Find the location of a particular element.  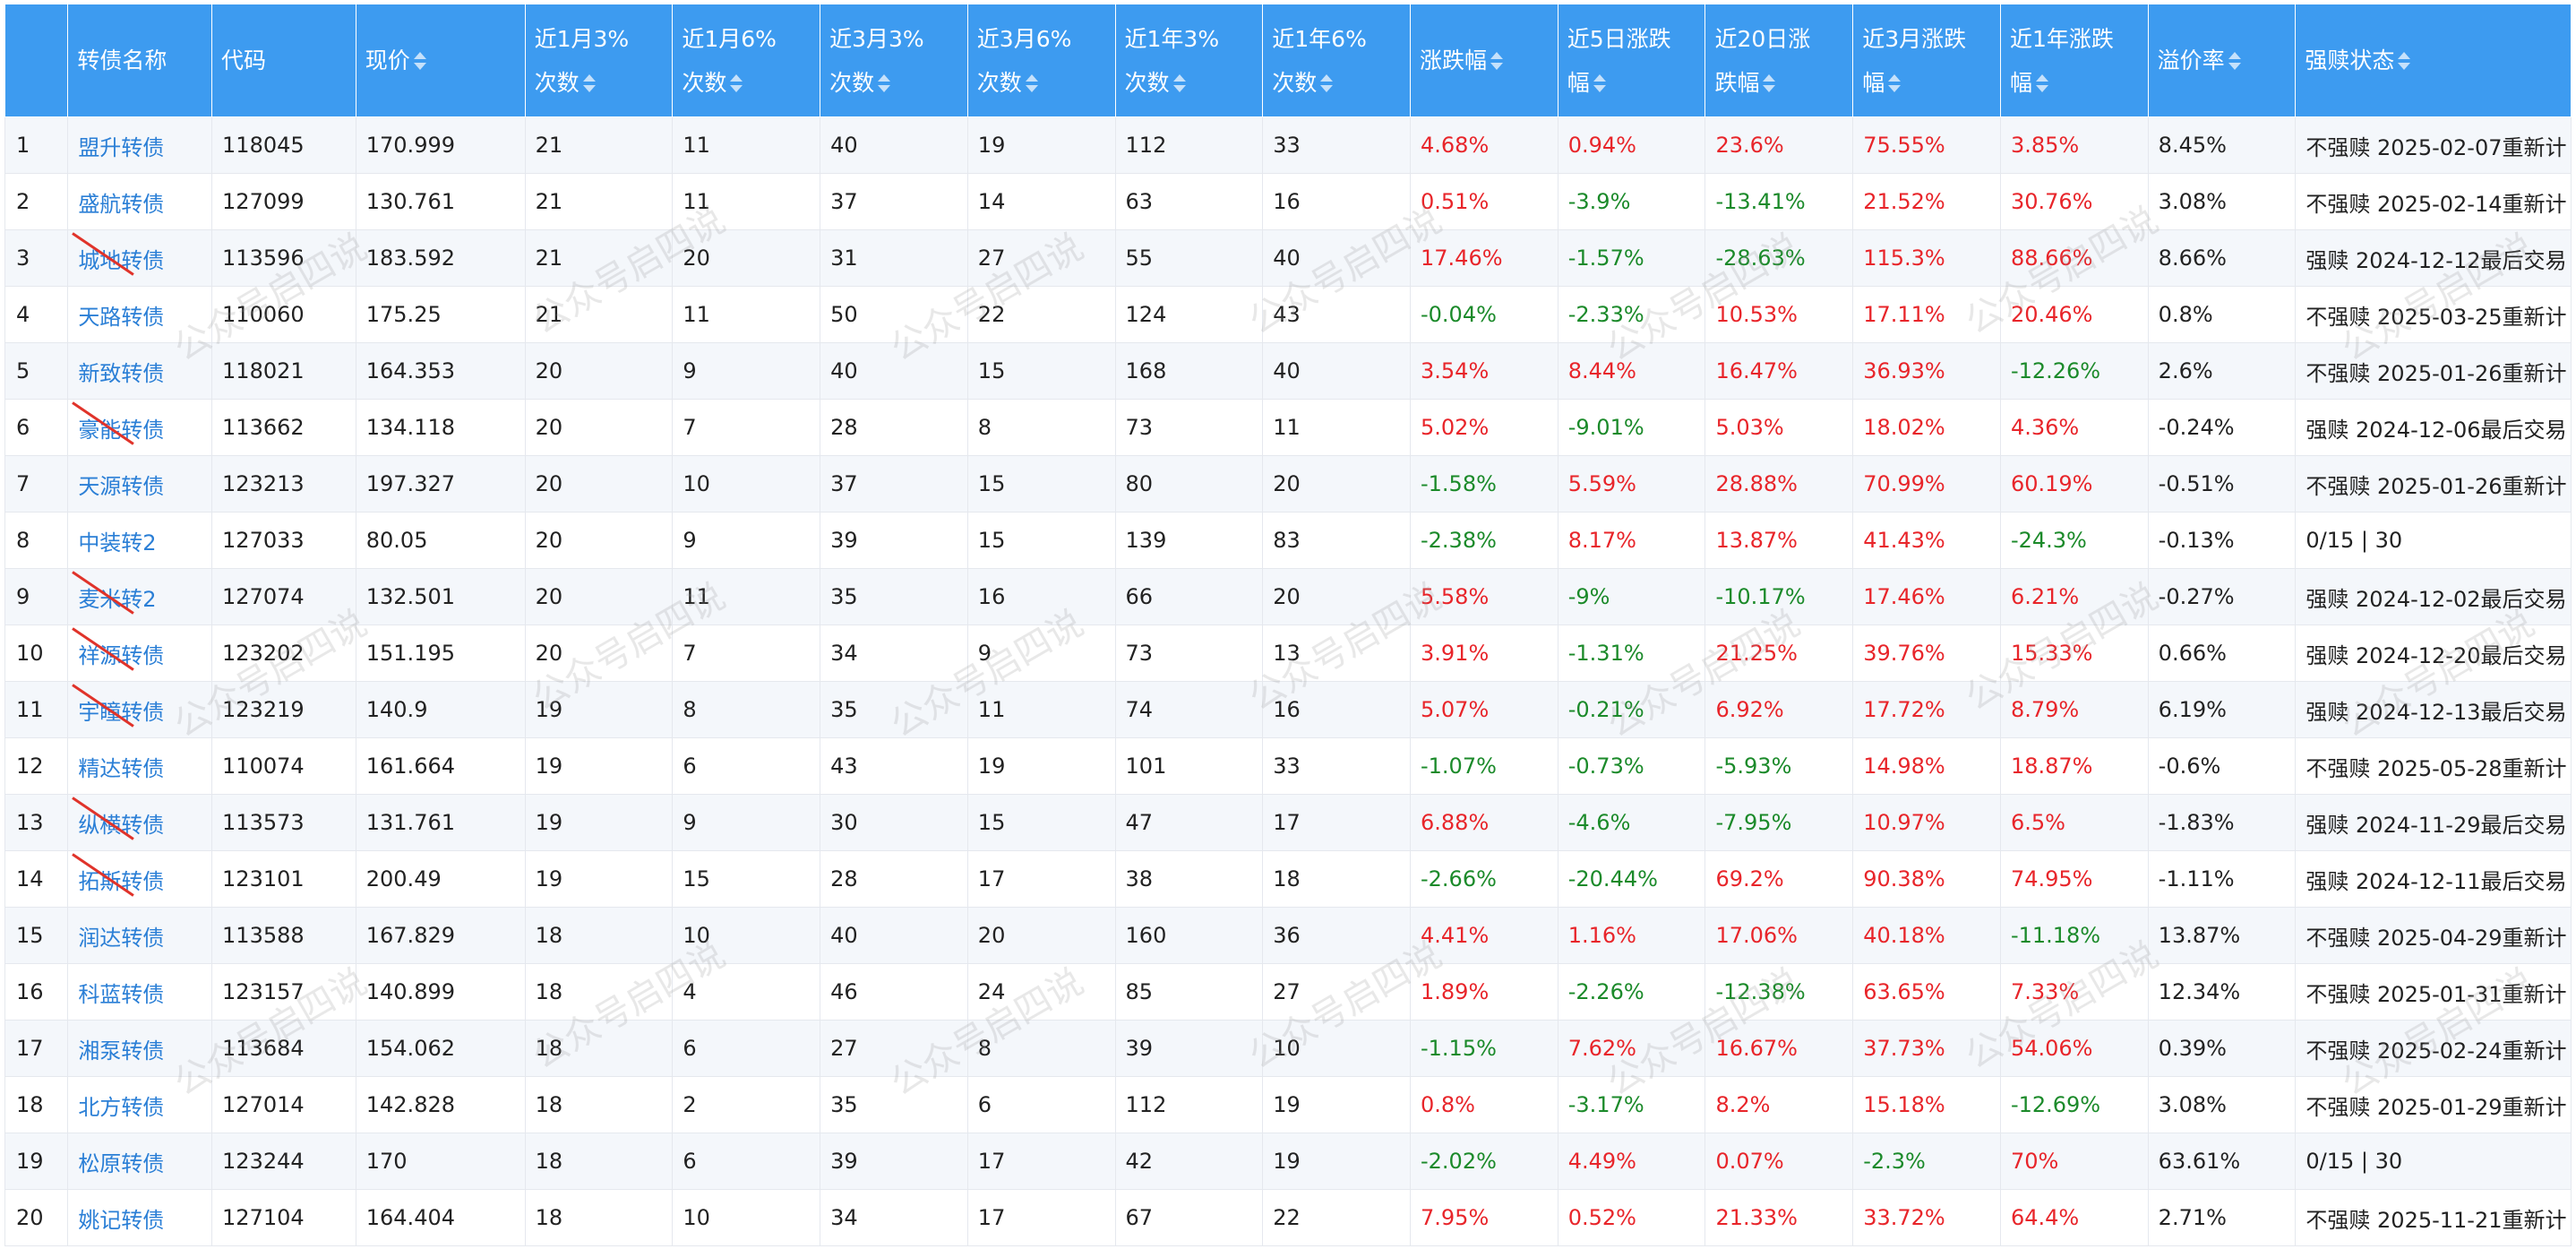

cell-m3_3: 30 is located at coordinates (894, 823).